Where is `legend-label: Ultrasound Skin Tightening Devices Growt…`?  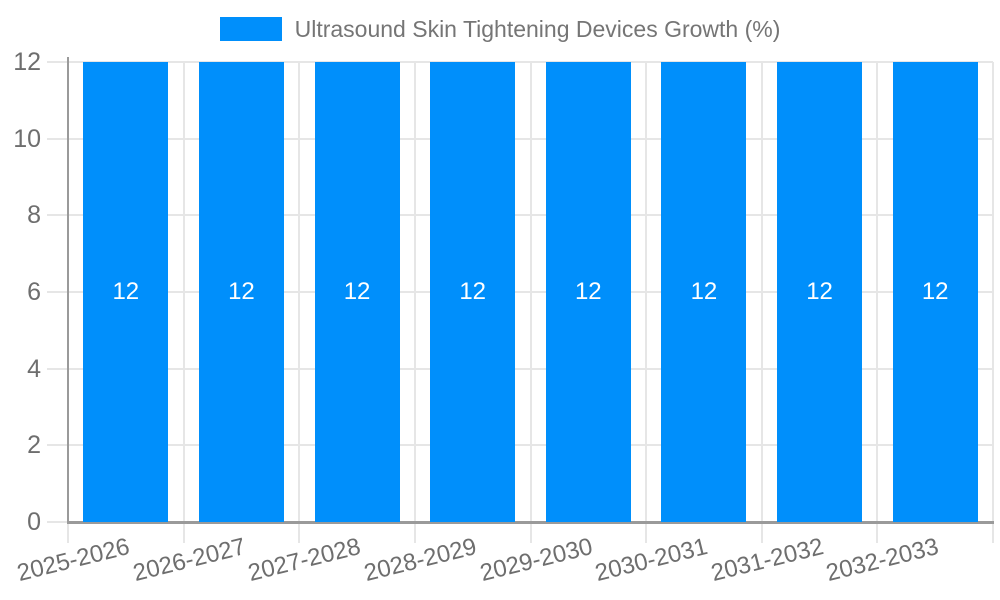
legend-label: Ultrasound Skin Tightening Devices Growt… is located at coordinates (537, 29).